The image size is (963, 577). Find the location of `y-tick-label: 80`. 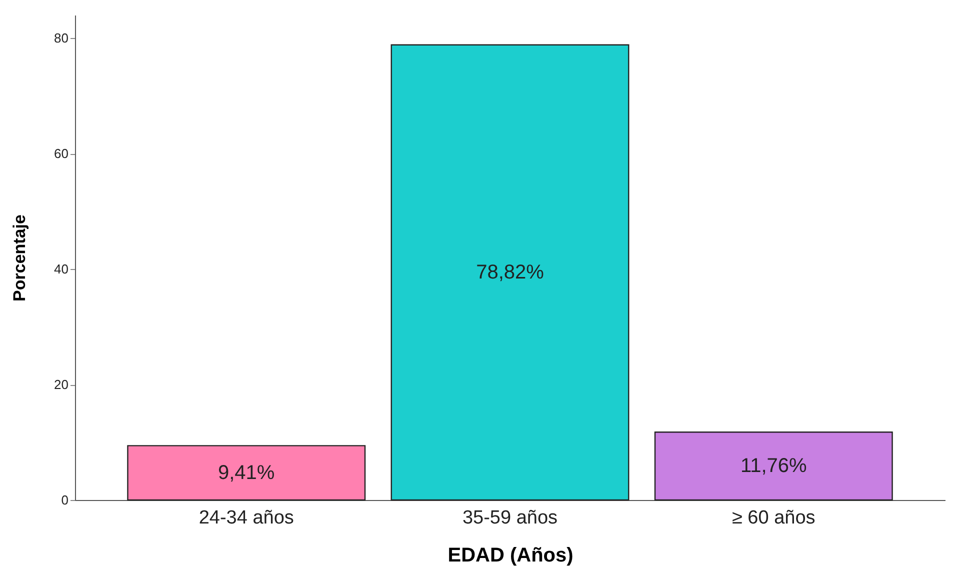

y-tick-label: 80 is located at coordinates (61, 38).